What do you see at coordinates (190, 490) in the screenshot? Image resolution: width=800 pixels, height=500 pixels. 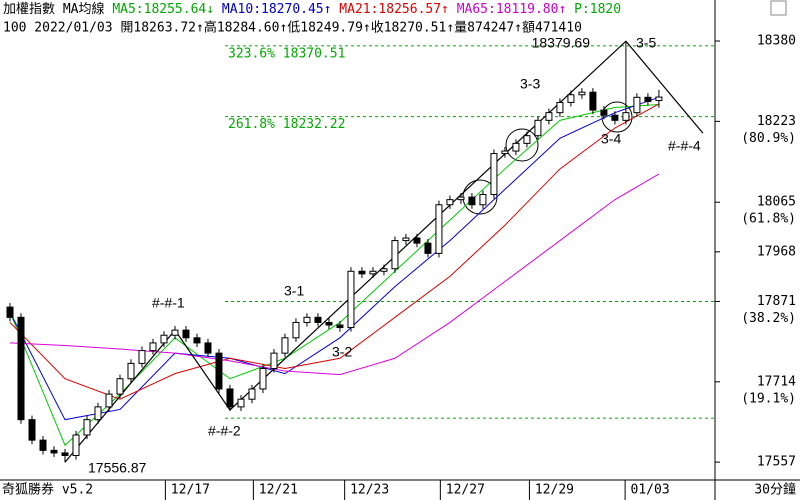 I see `x-tick-label: 12/17` at bounding box center [190, 490].